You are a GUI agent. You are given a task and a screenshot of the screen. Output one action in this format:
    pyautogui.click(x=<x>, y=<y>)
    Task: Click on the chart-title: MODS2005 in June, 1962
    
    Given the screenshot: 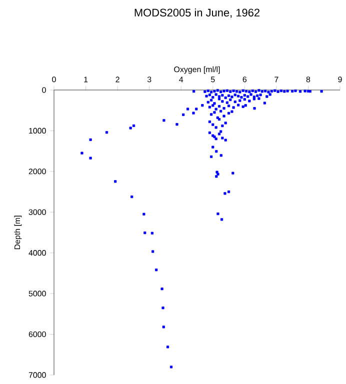 What is the action you would take?
    pyautogui.click(x=197, y=13)
    